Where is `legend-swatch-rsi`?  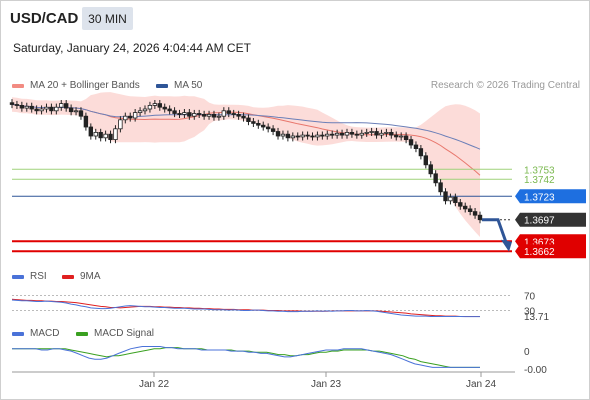 legend-swatch-rsi is located at coordinates (18, 276).